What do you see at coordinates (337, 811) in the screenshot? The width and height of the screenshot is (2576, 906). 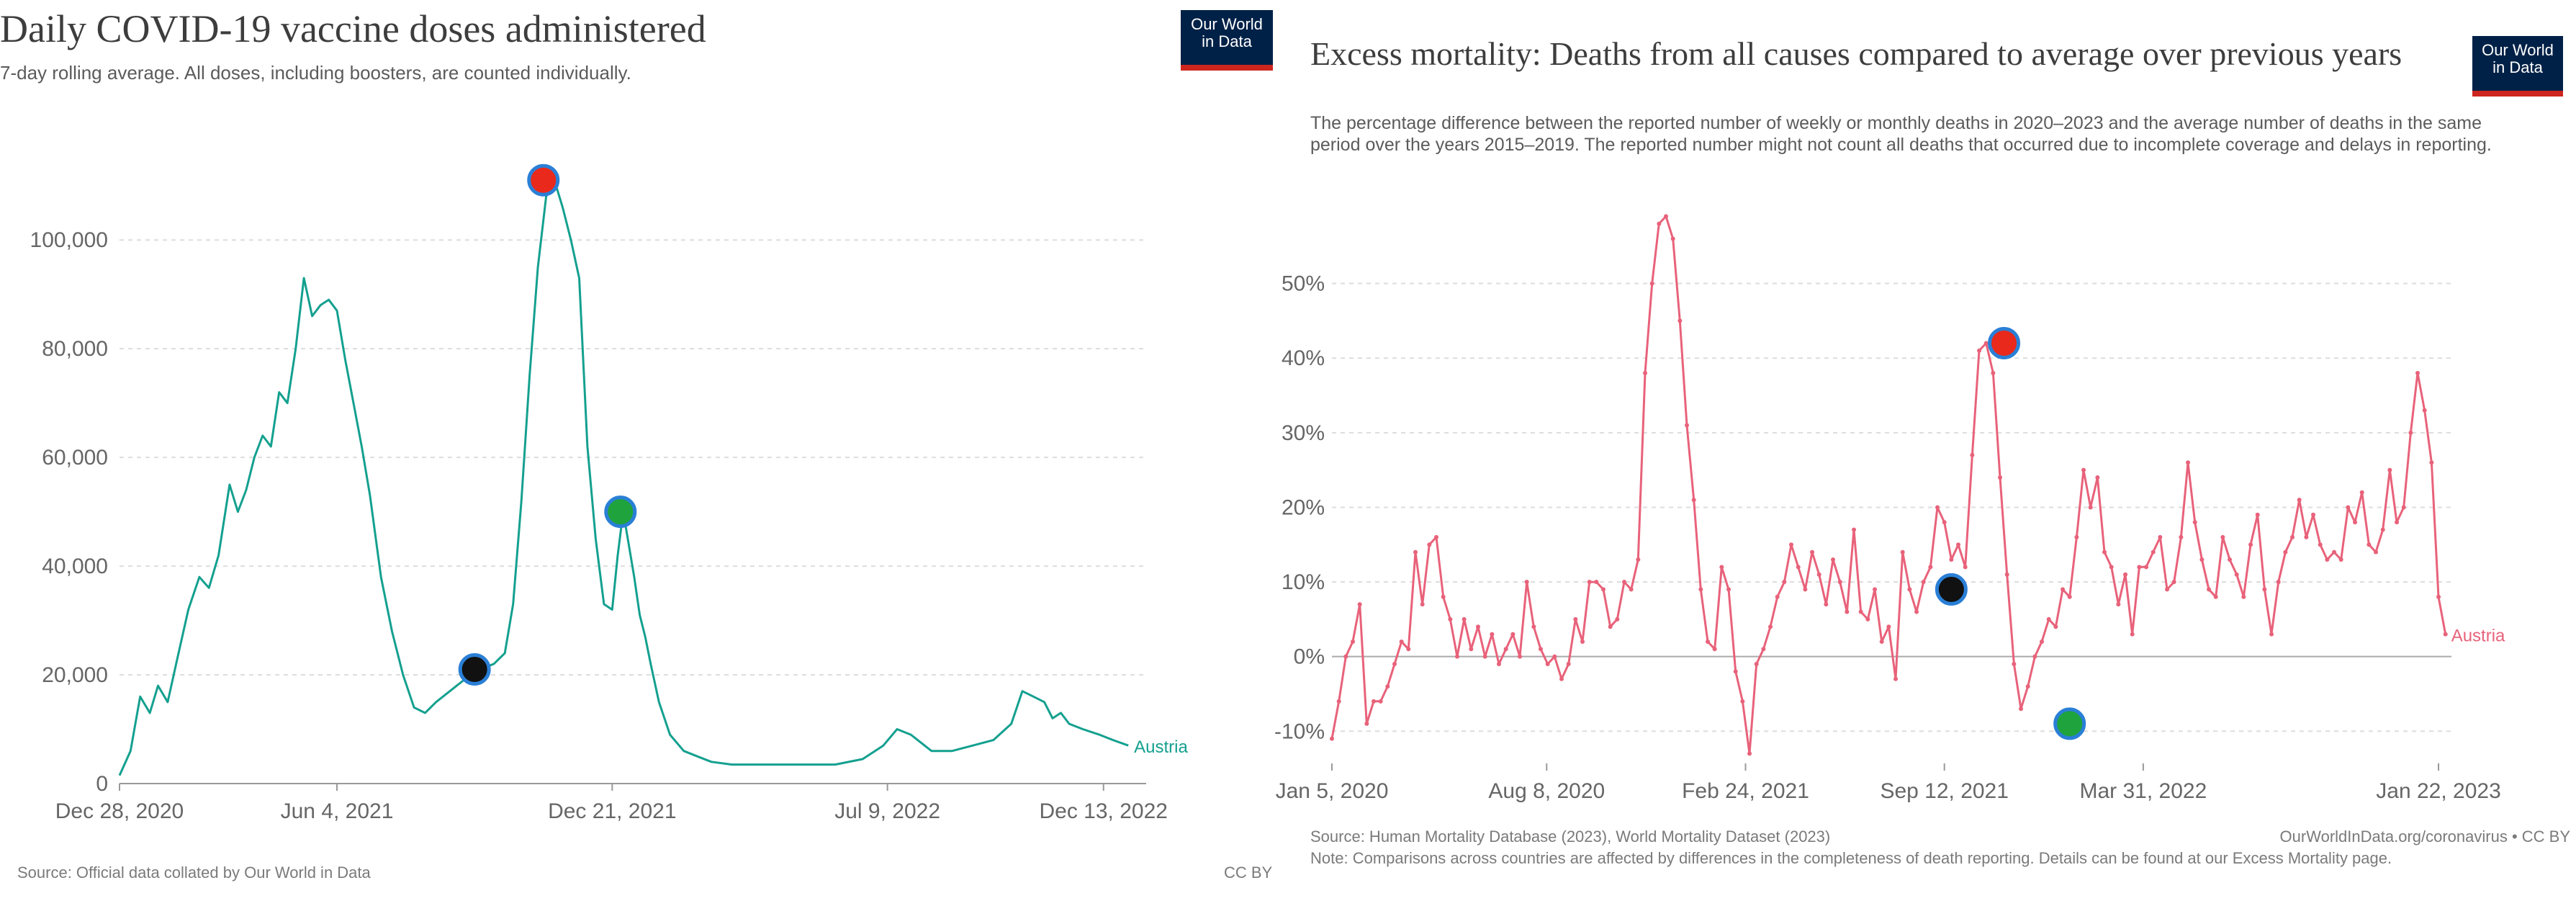 I see `x-tick-label: Jun 4, 2021` at bounding box center [337, 811].